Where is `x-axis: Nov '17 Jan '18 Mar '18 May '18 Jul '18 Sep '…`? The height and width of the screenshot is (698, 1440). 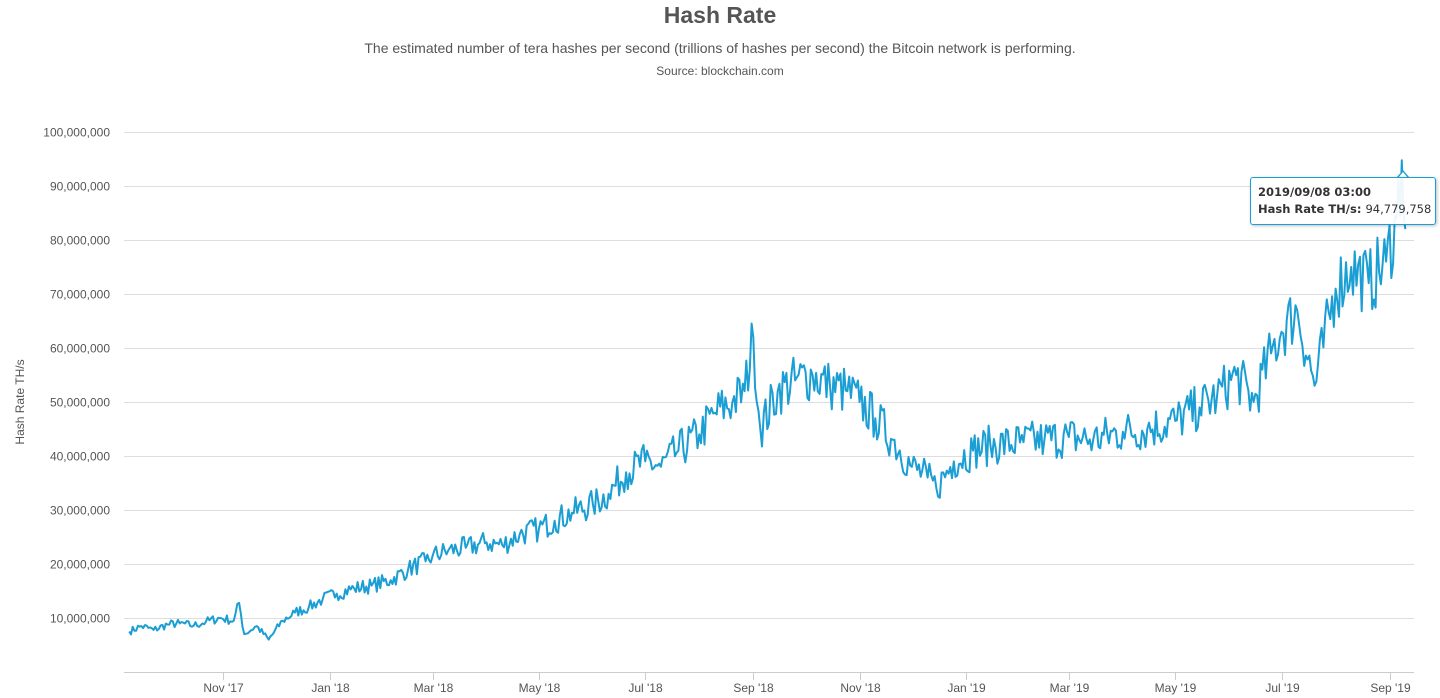
x-axis: Nov '17 Jan '18 Mar '18 May '18 Jul '18 Sep '… is located at coordinates (769, 683).